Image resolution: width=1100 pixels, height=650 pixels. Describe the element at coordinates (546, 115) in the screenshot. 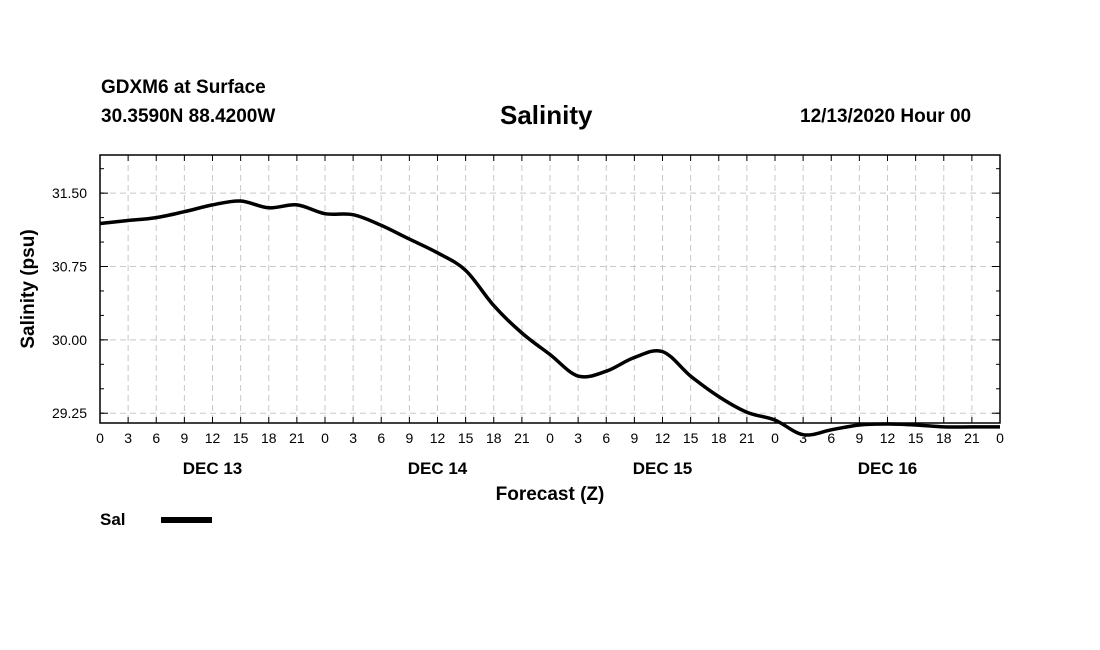

I see `chart-title: Salinity` at that location.